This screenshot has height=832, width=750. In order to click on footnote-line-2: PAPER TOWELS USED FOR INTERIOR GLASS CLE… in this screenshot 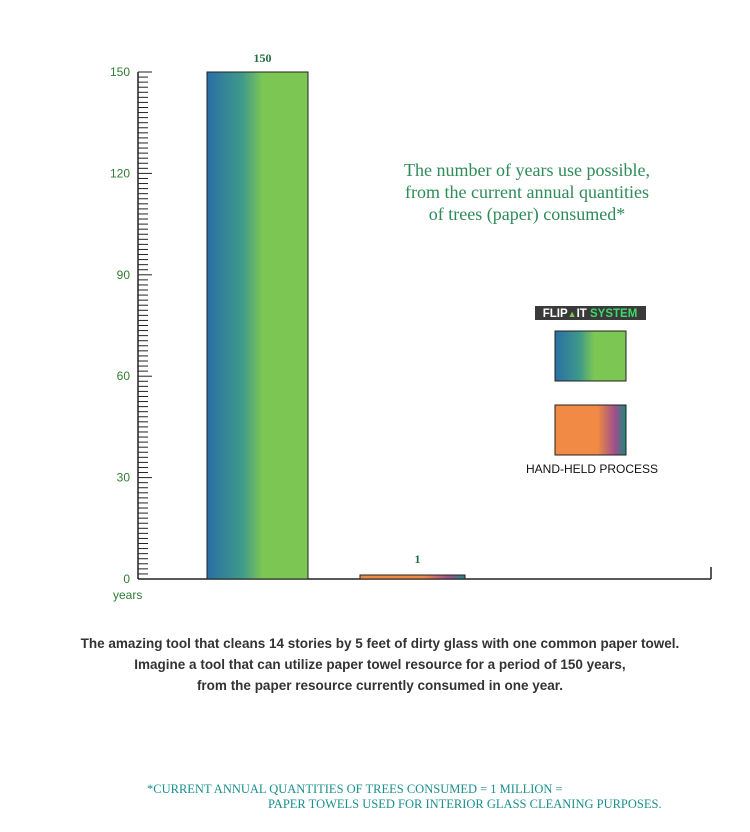, I will do `click(465, 804)`.